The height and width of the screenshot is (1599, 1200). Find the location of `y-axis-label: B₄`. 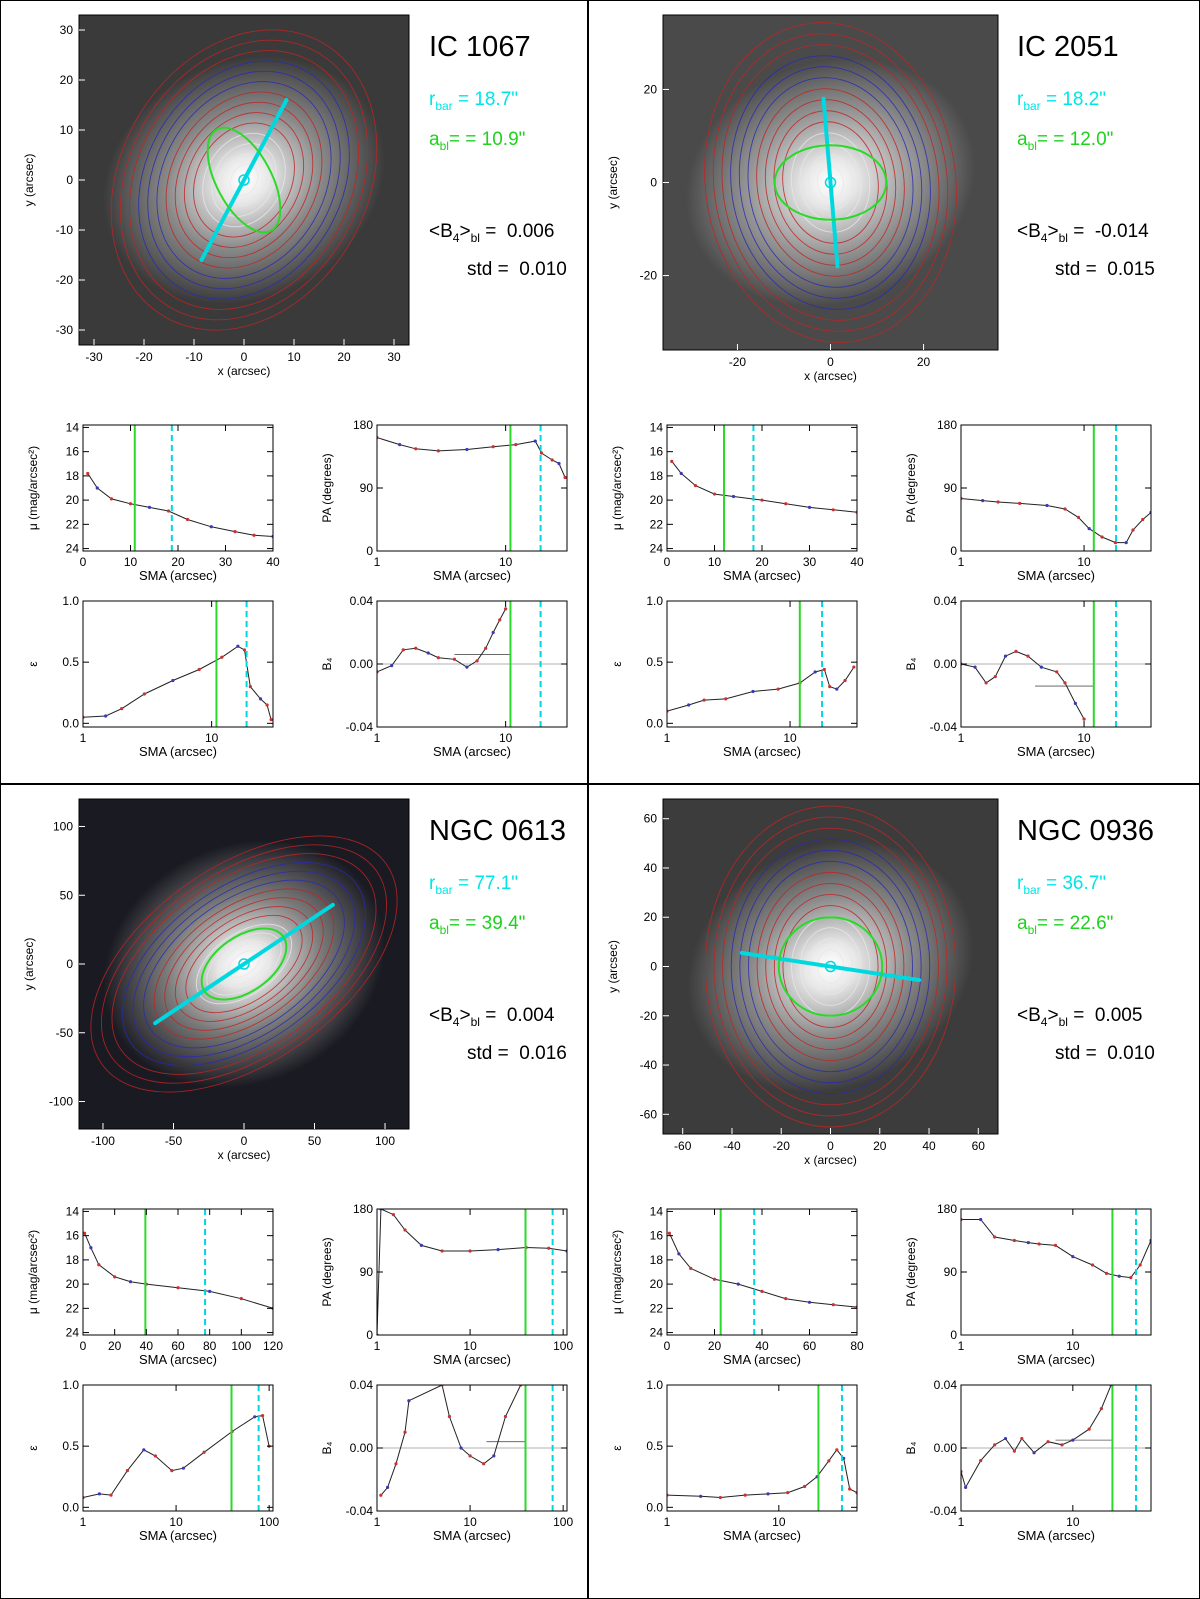

y-axis-label: B₄ is located at coordinates (327, 1447).